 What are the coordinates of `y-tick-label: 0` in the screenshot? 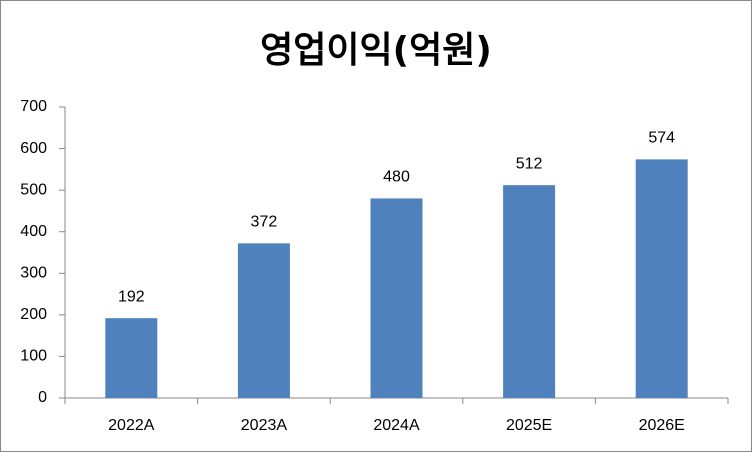 It's located at (42, 397).